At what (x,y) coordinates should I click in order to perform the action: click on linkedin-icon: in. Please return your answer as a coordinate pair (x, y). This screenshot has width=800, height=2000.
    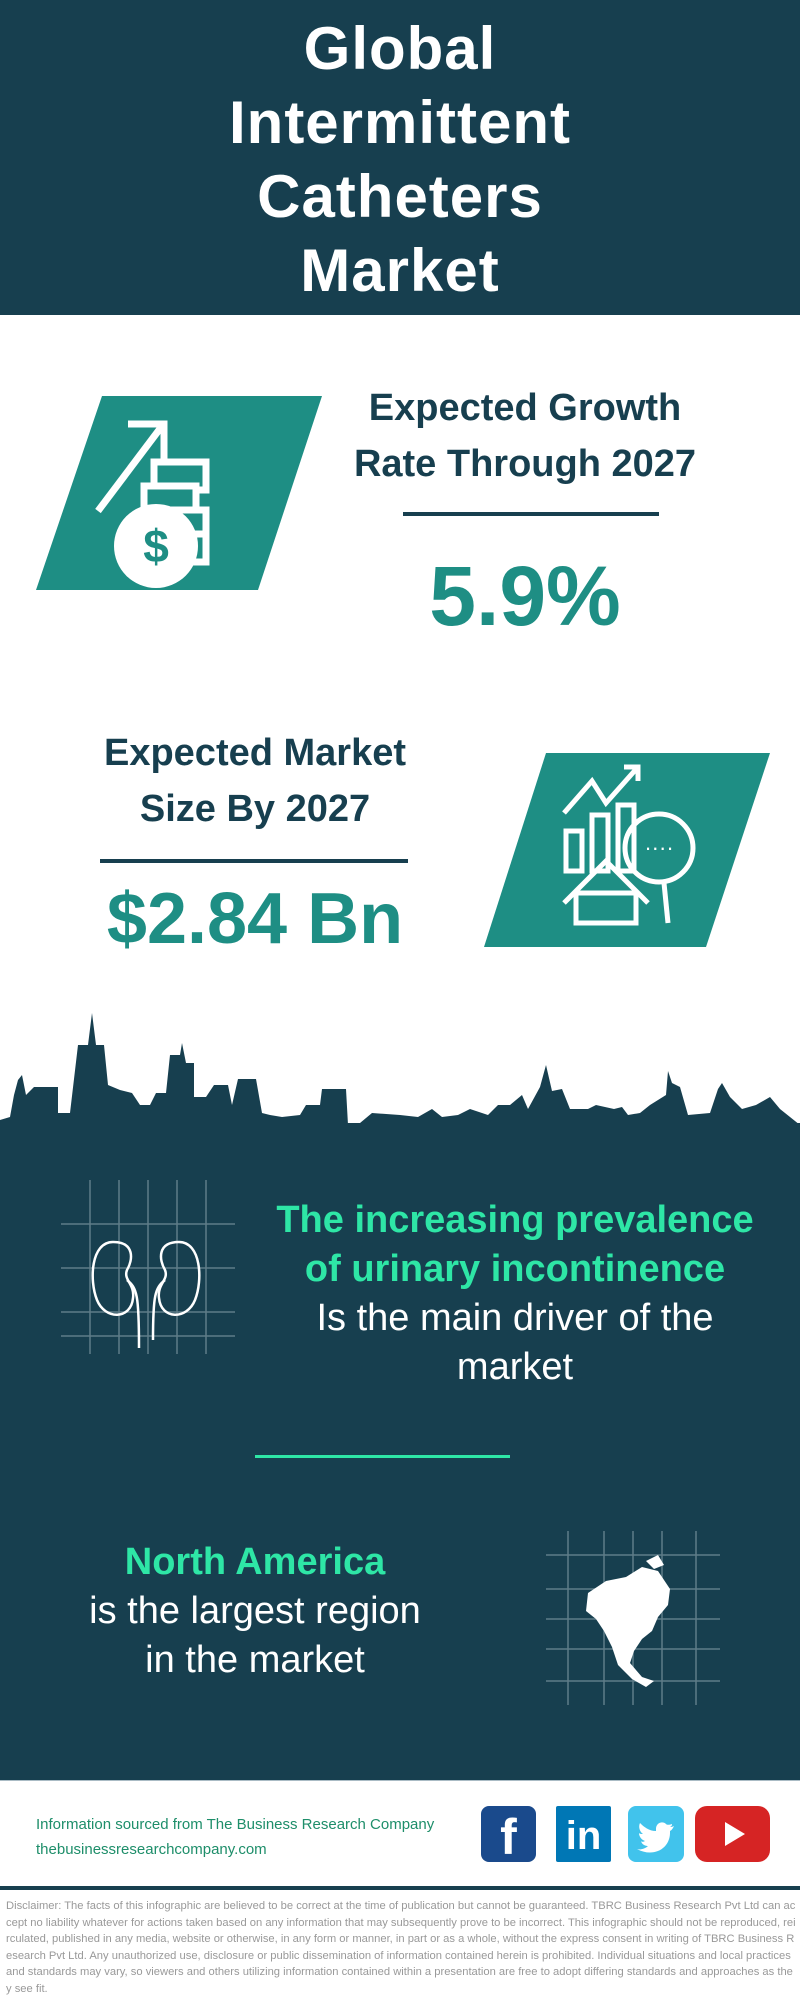
    Looking at the image, I should click on (583, 1834).